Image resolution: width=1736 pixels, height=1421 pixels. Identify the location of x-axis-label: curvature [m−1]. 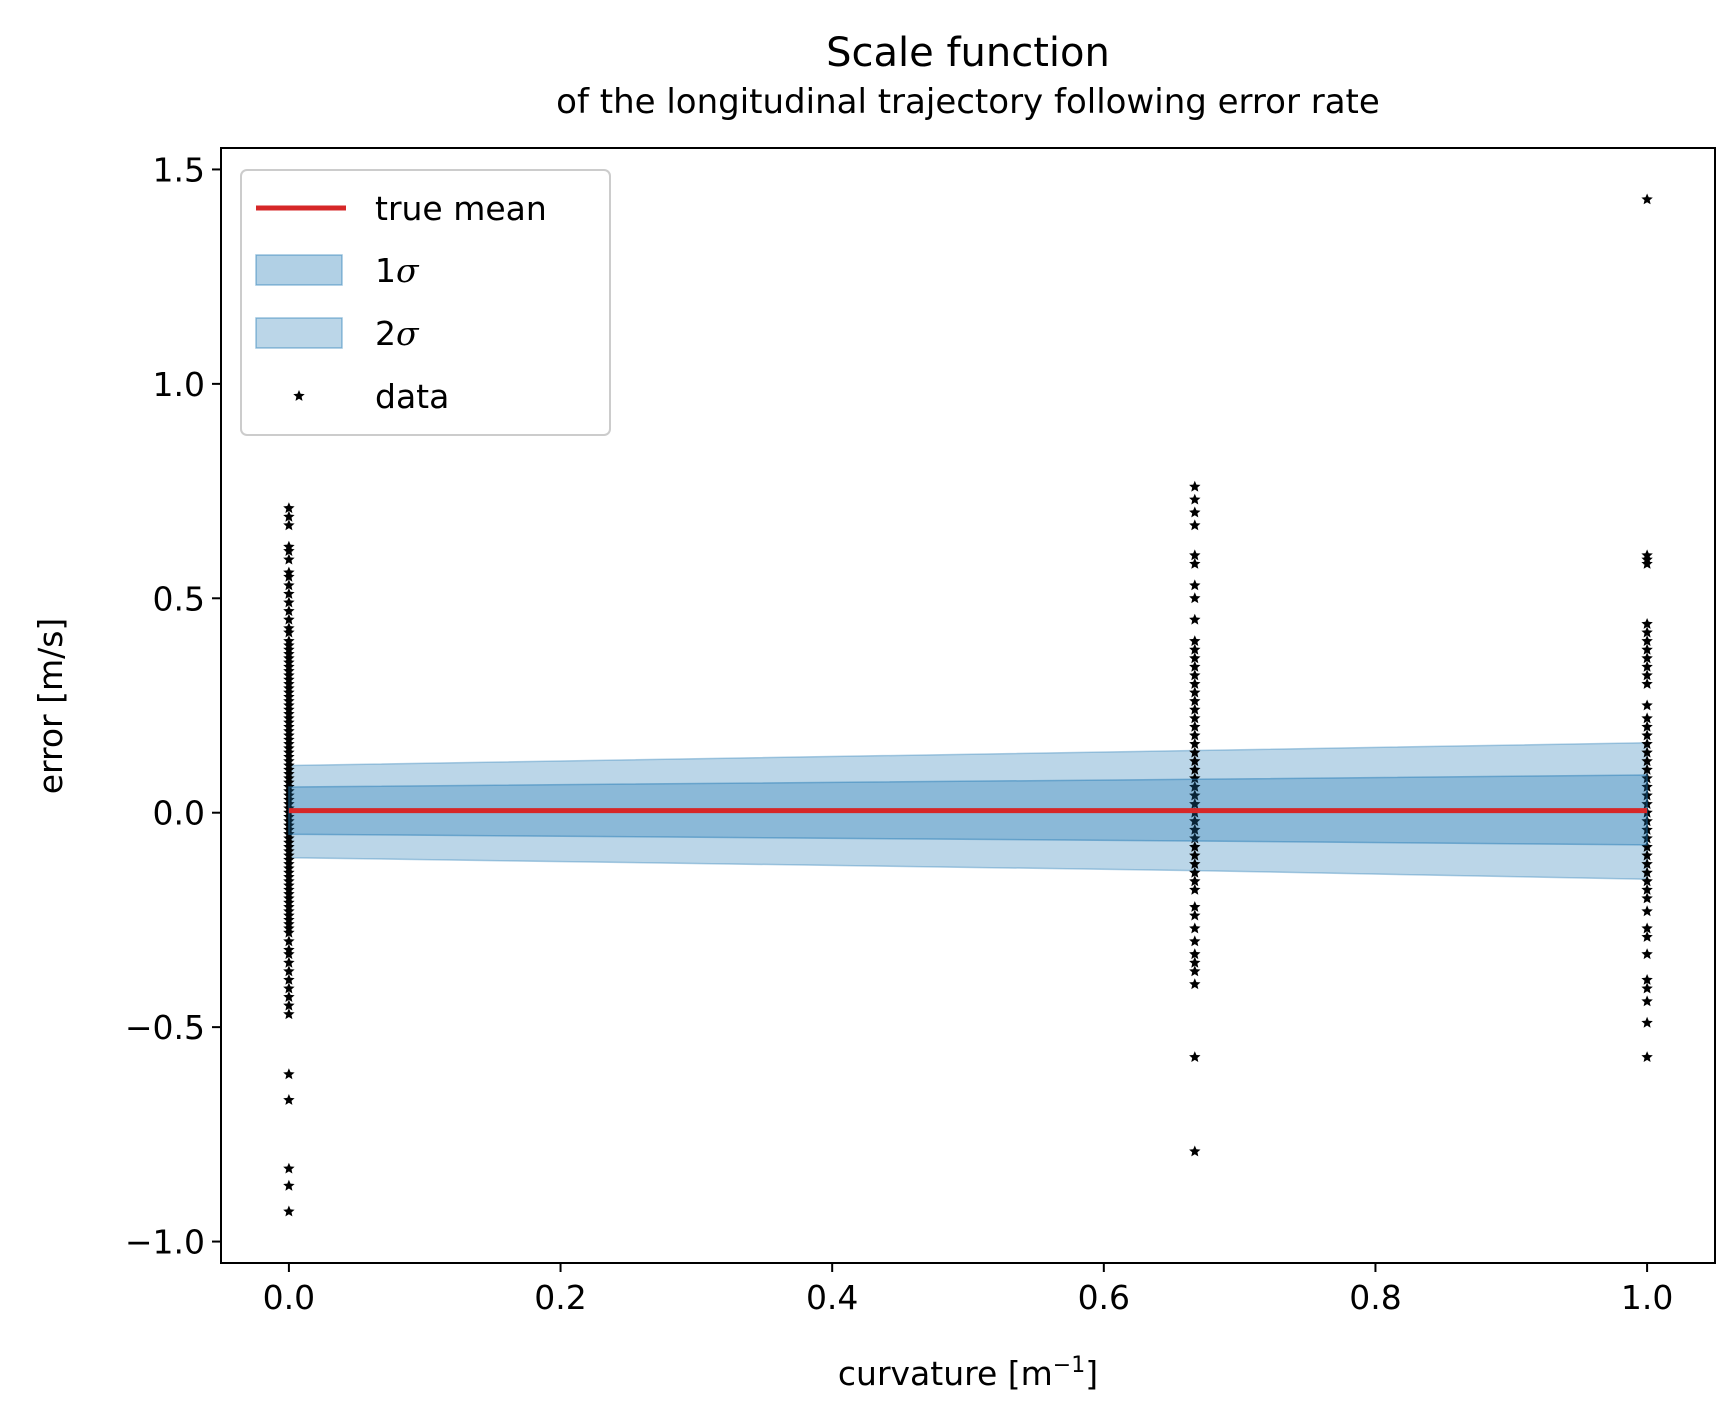
(968, 1373).